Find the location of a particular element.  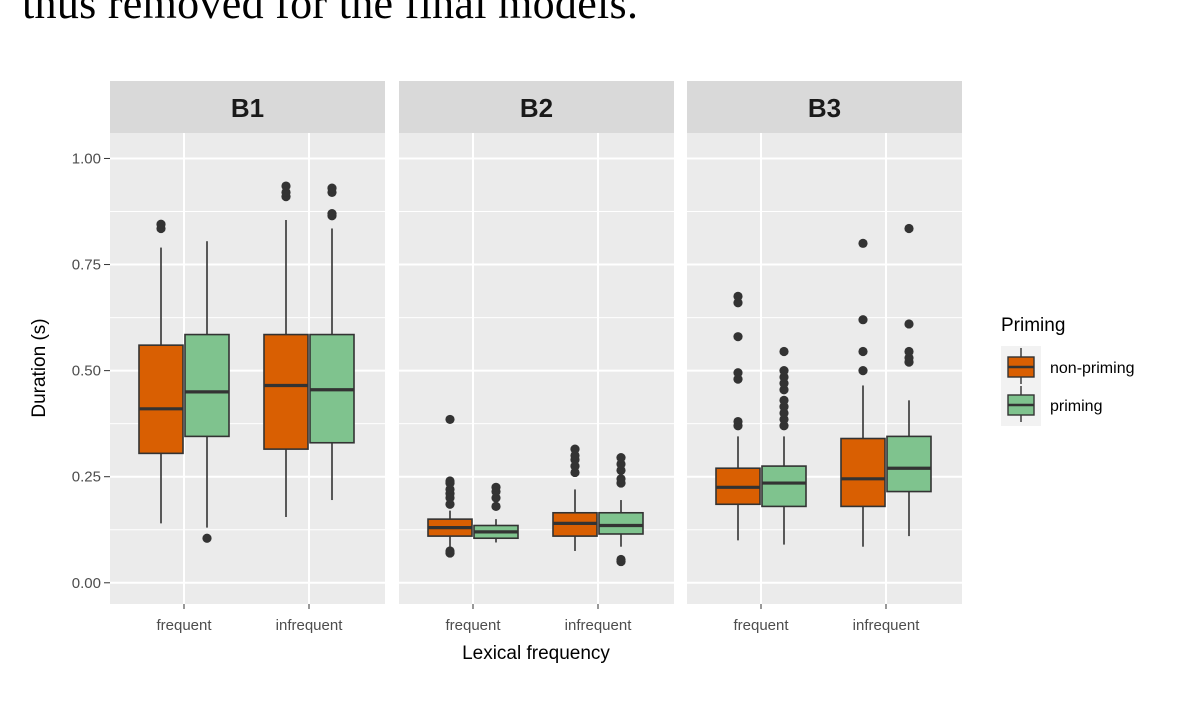

strip-label: B3 is located at coordinates (824, 108).